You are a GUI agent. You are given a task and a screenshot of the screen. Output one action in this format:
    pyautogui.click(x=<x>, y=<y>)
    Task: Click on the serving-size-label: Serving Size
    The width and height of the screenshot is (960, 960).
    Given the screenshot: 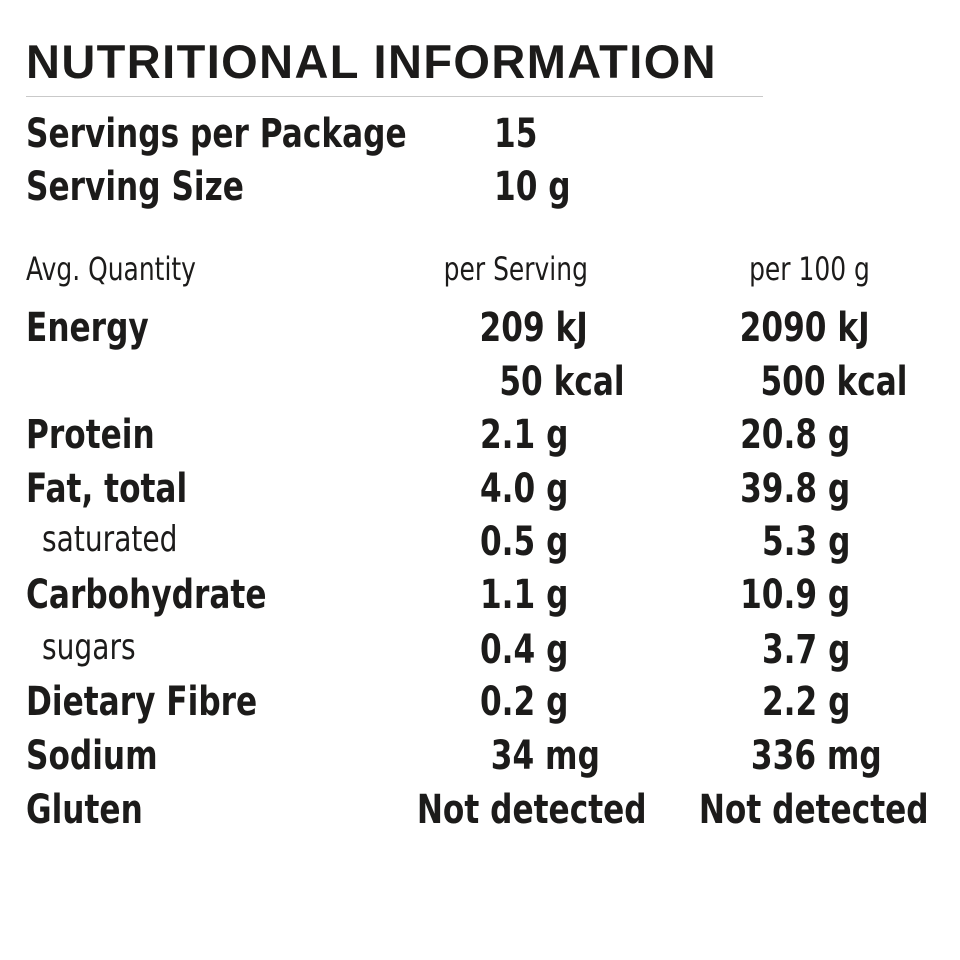 What is the action you would take?
    pyautogui.click(x=135, y=187)
    